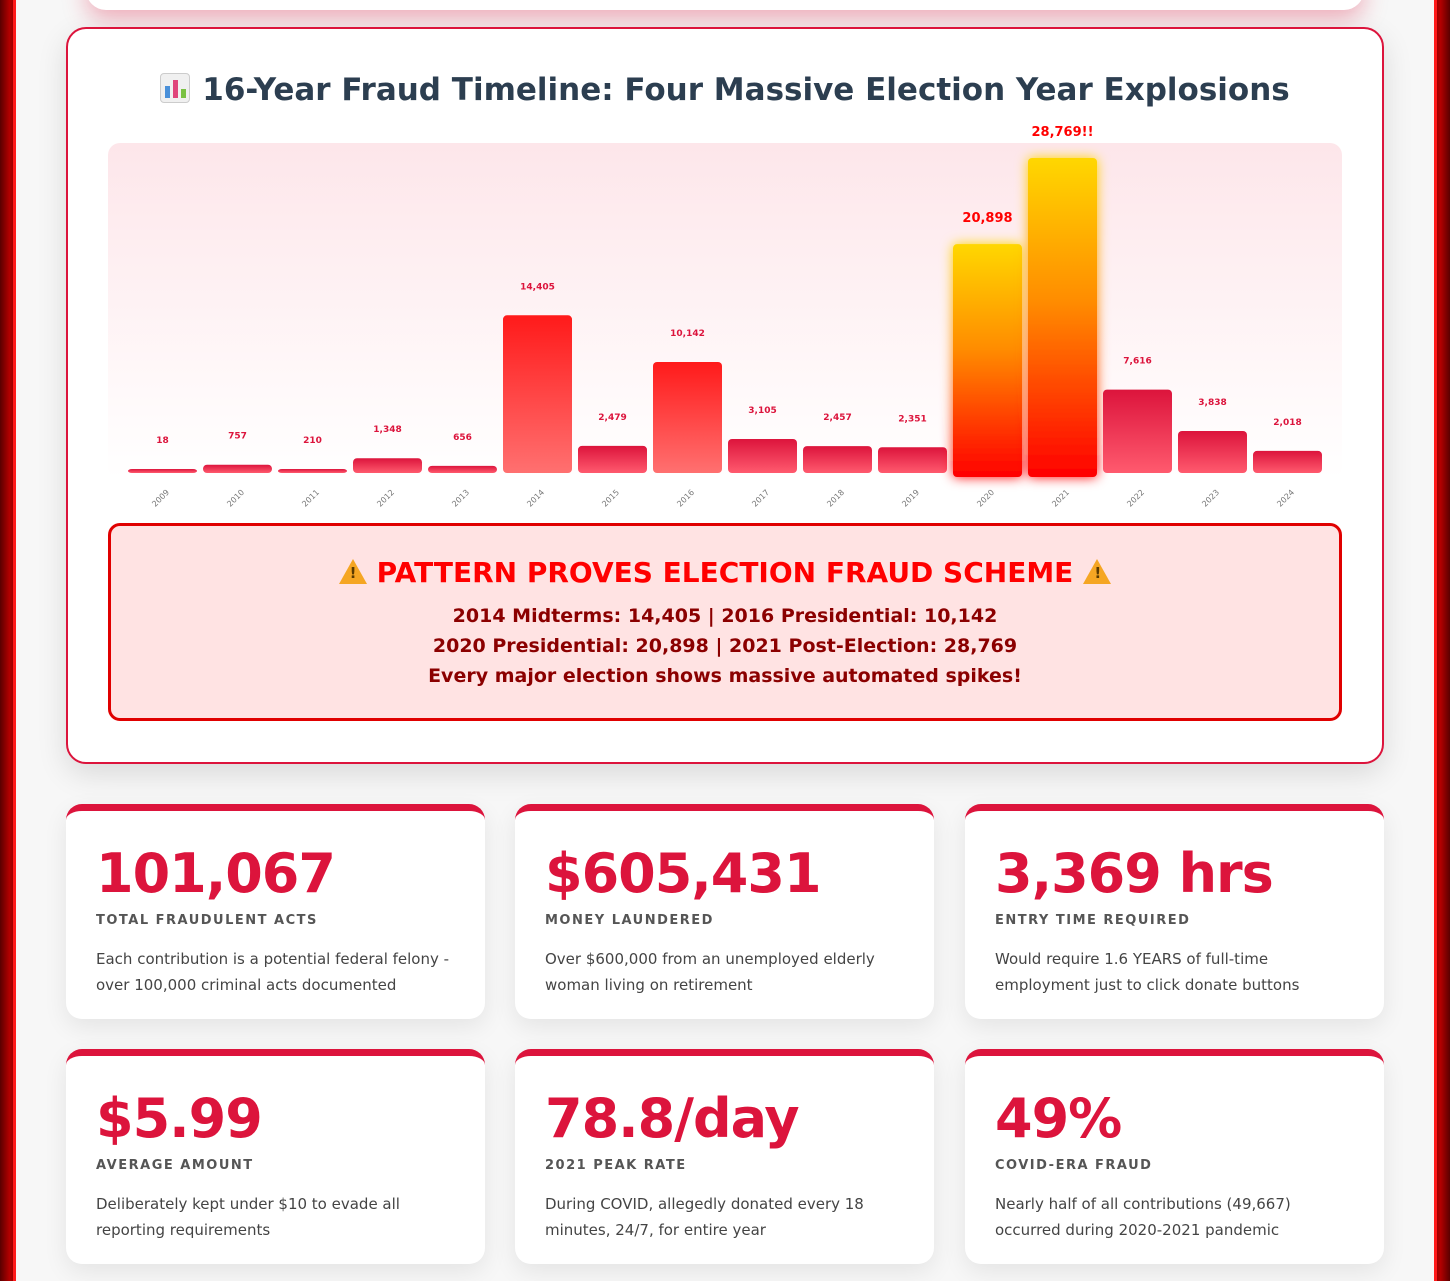  I want to click on stat-label: TOTAL FRAUDULENT ACTS, so click(207, 920).